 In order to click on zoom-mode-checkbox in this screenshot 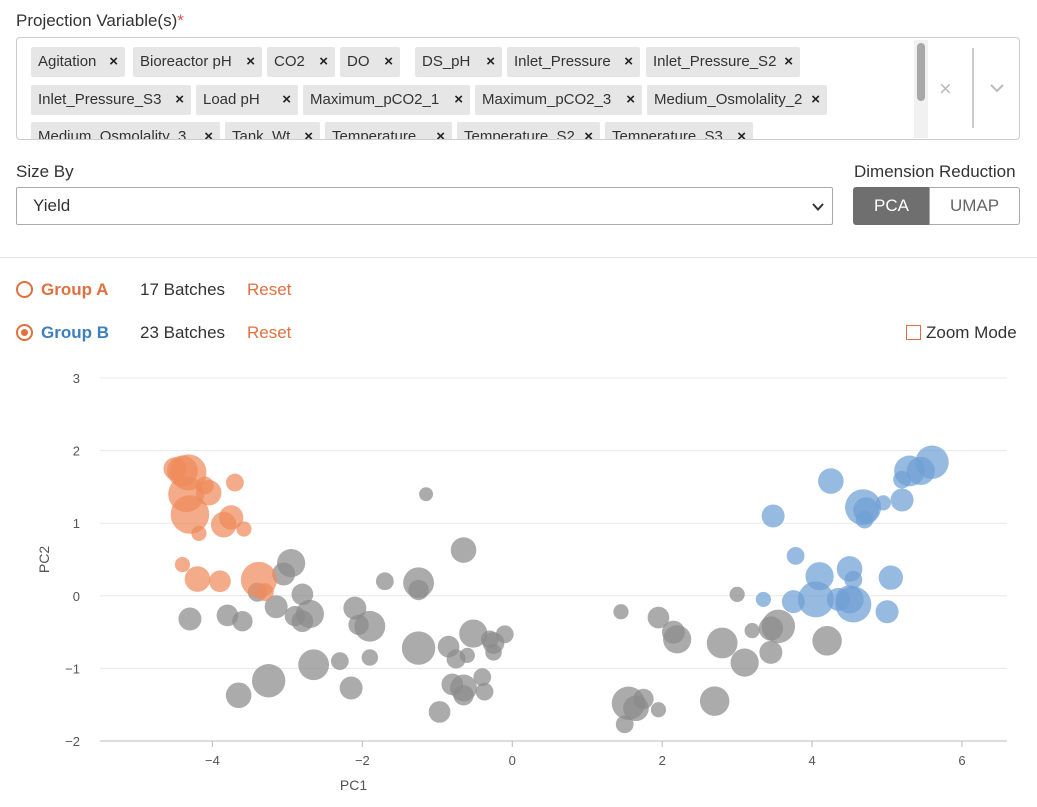, I will do `click(913, 332)`.